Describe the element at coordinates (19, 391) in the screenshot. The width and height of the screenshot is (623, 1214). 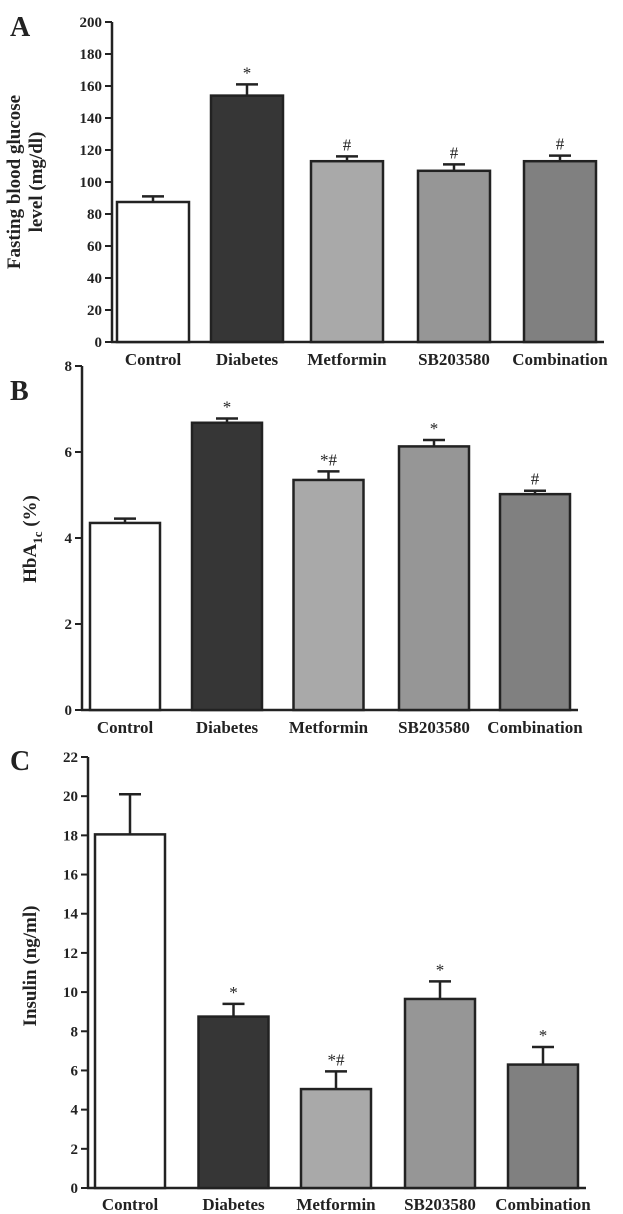
I see `panel-b-letter: B` at that location.